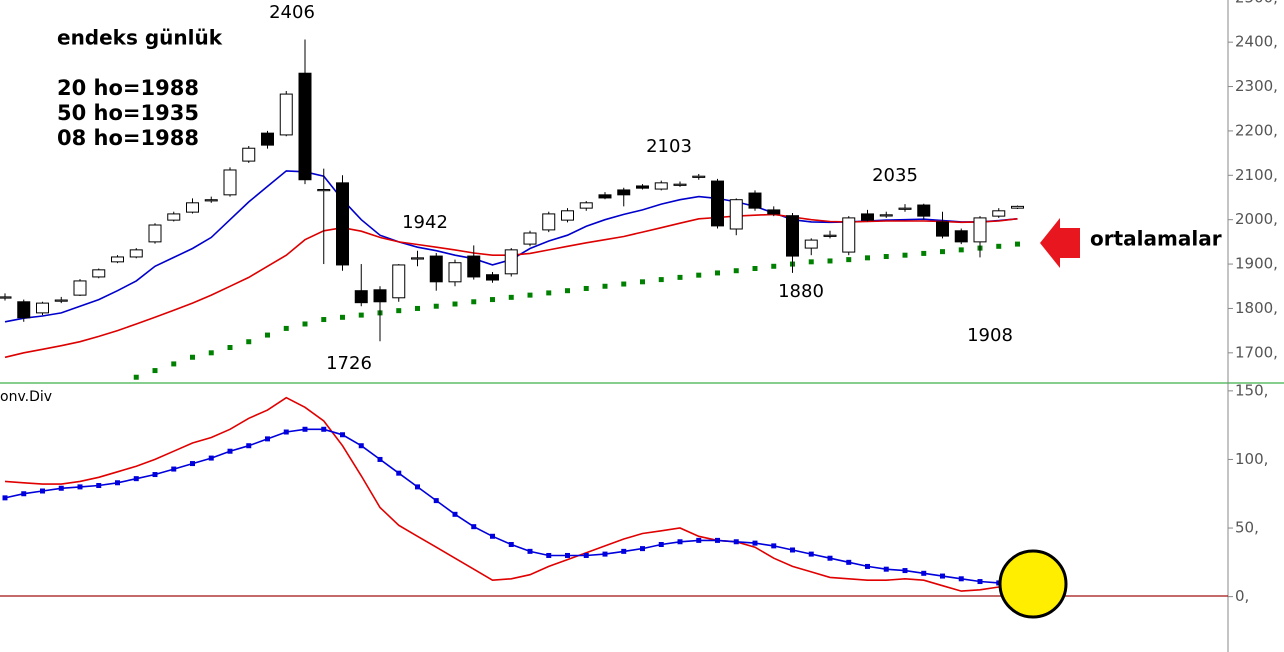 The image size is (1284, 652). I want to click on y-tick-label: 1900,, so click(1256, 264).